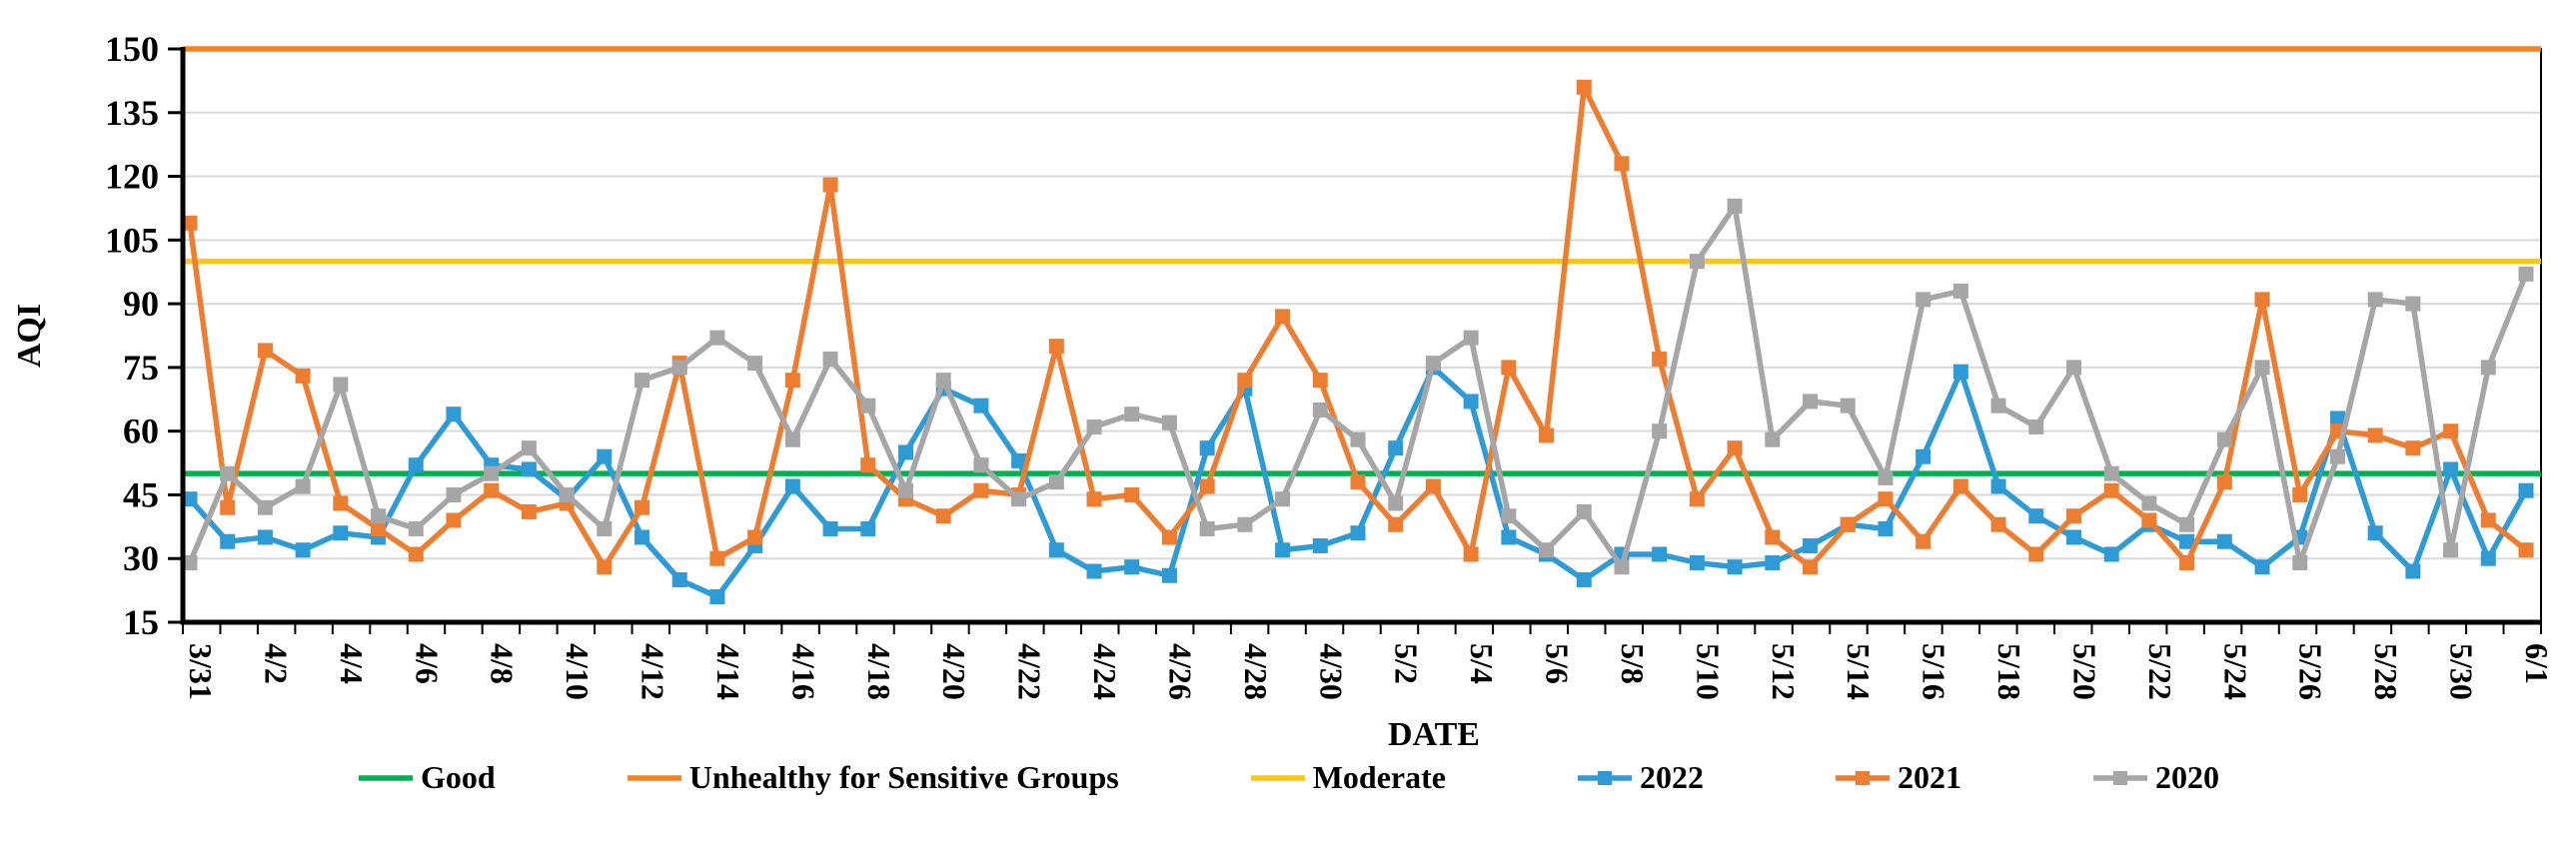  Describe the element at coordinates (1671, 777) in the screenshot. I see `legend-label: 2022` at that location.